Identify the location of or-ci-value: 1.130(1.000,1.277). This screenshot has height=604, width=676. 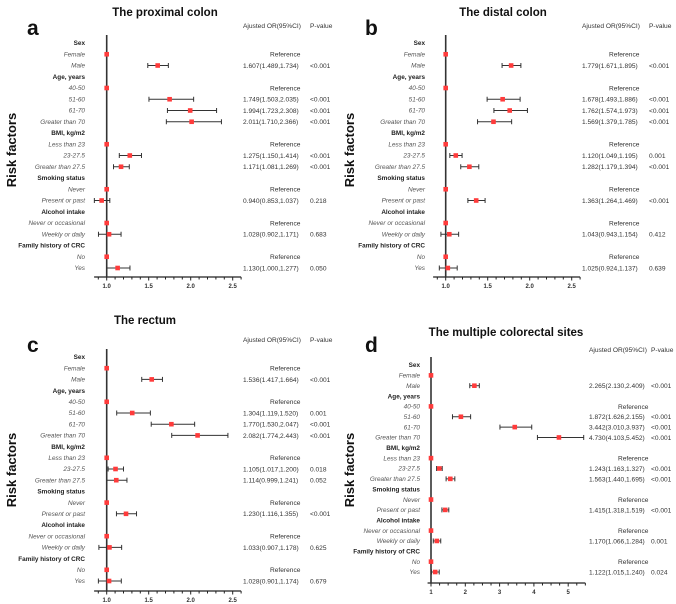
(271, 268).